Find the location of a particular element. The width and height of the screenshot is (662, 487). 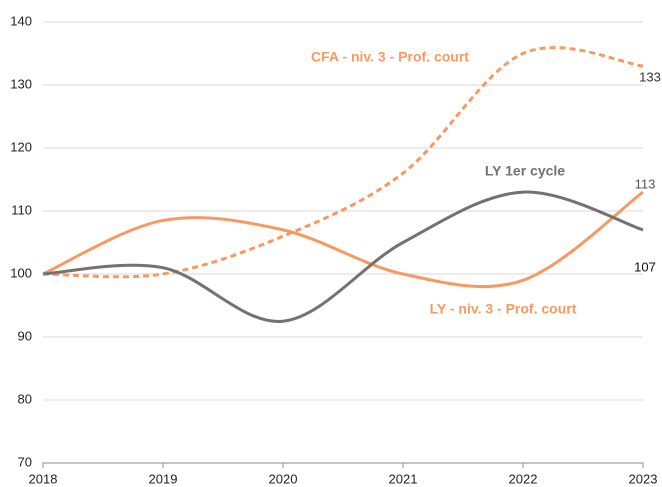

series-name: LY - niv. 3 - Prof. court is located at coordinates (503, 309).